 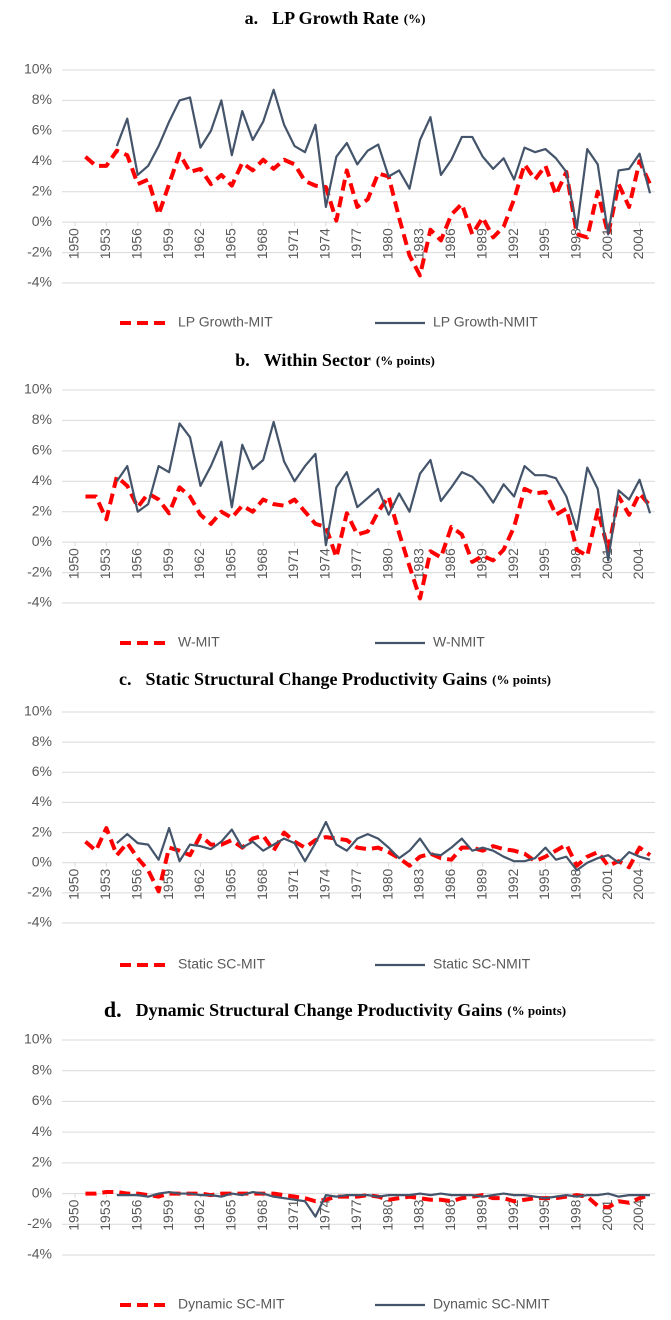 What do you see at coordinates (317, 360) in the screenshot?
I see `title-text: Within Sector` at bounding box center [317, 360].